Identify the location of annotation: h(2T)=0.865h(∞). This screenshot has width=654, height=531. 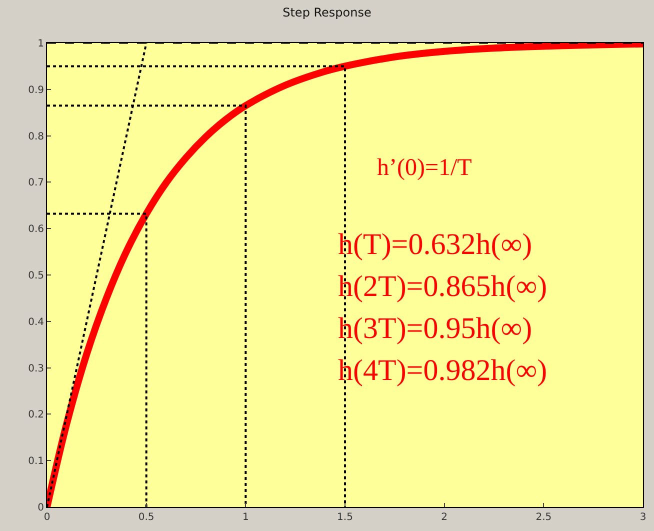
(443, 286).